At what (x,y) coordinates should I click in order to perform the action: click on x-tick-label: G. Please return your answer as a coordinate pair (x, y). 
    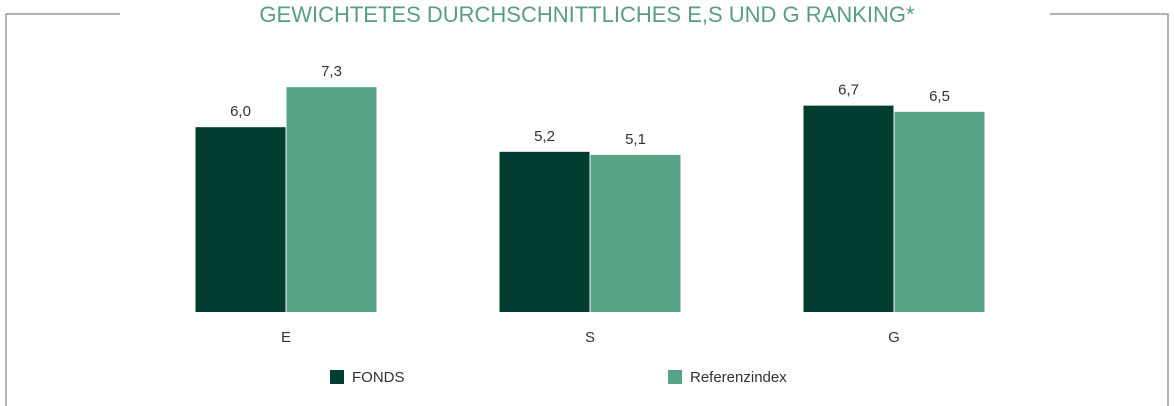
    Looking at the image, I should click on (894, 337).